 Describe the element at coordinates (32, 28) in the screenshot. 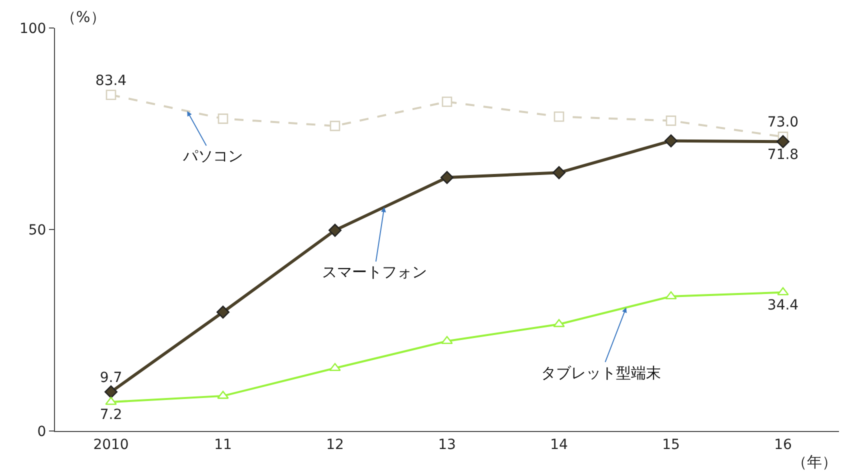

I see `y-tick-label: 100` at that location.